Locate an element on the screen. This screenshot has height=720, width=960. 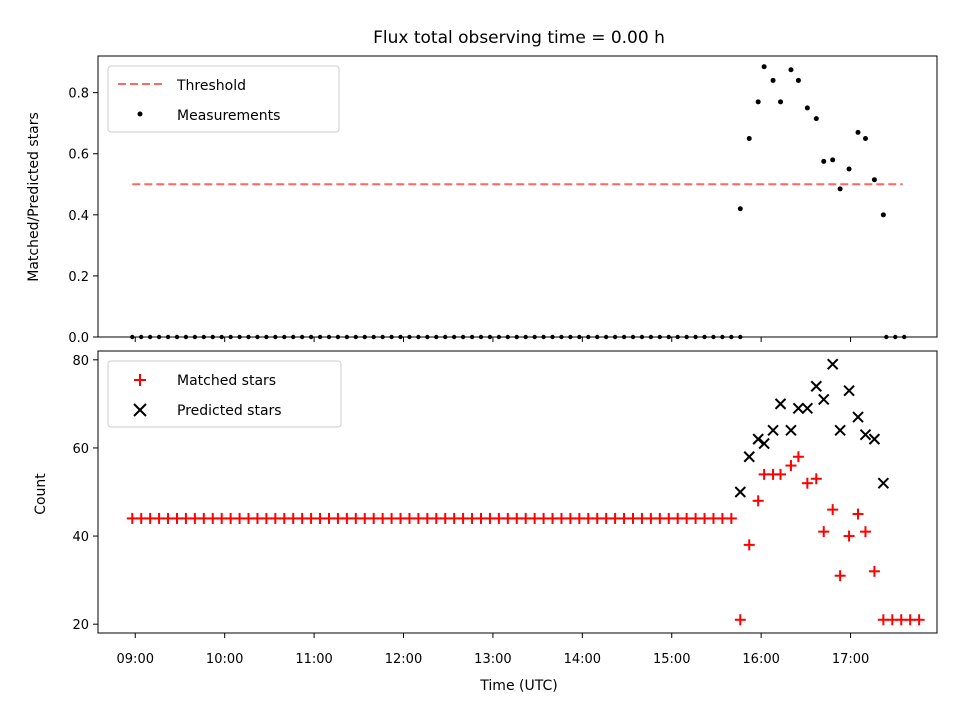
top-ytick-label: 0.6 is located at coordinates (78, 155).